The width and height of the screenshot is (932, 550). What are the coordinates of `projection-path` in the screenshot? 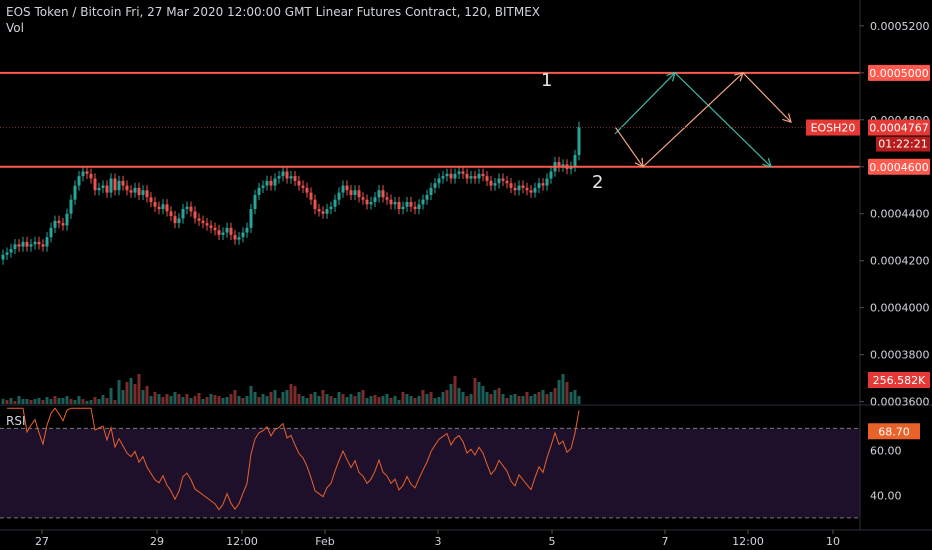 It's located at (703, 119).